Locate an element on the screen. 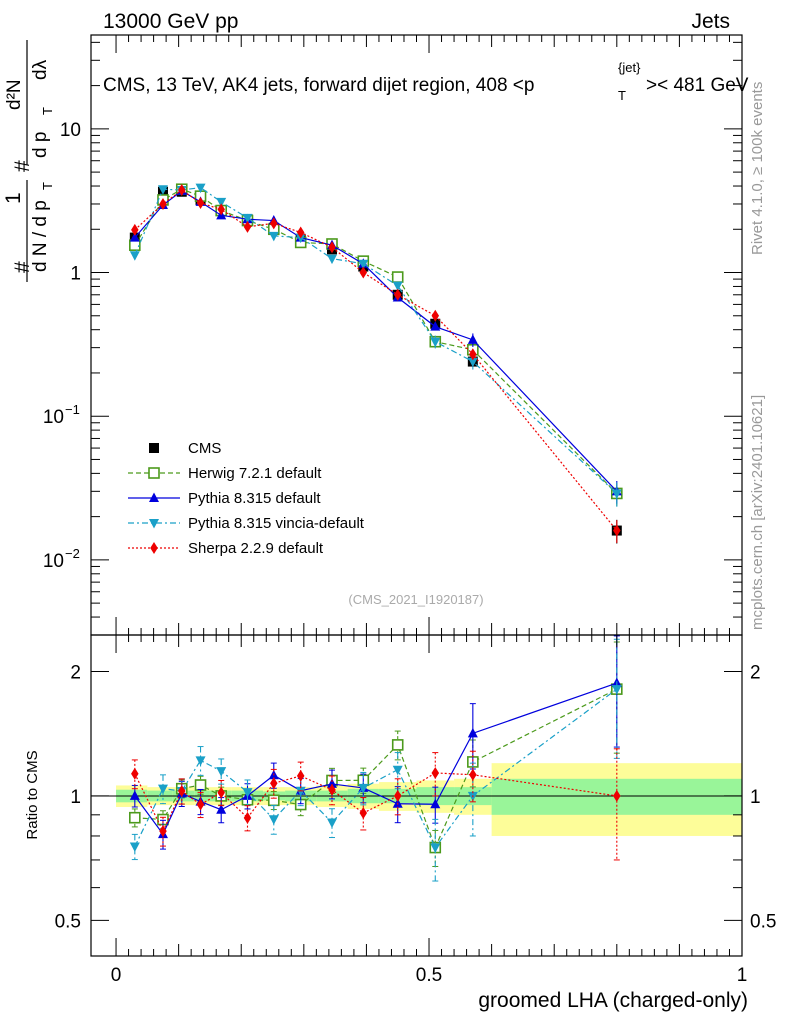 Image resolution: width=786 pixels, height=1024 pixels. main-ylabel: # 1 d N / d p T # d²N d p T dλ is located at coordinates (28, 161).